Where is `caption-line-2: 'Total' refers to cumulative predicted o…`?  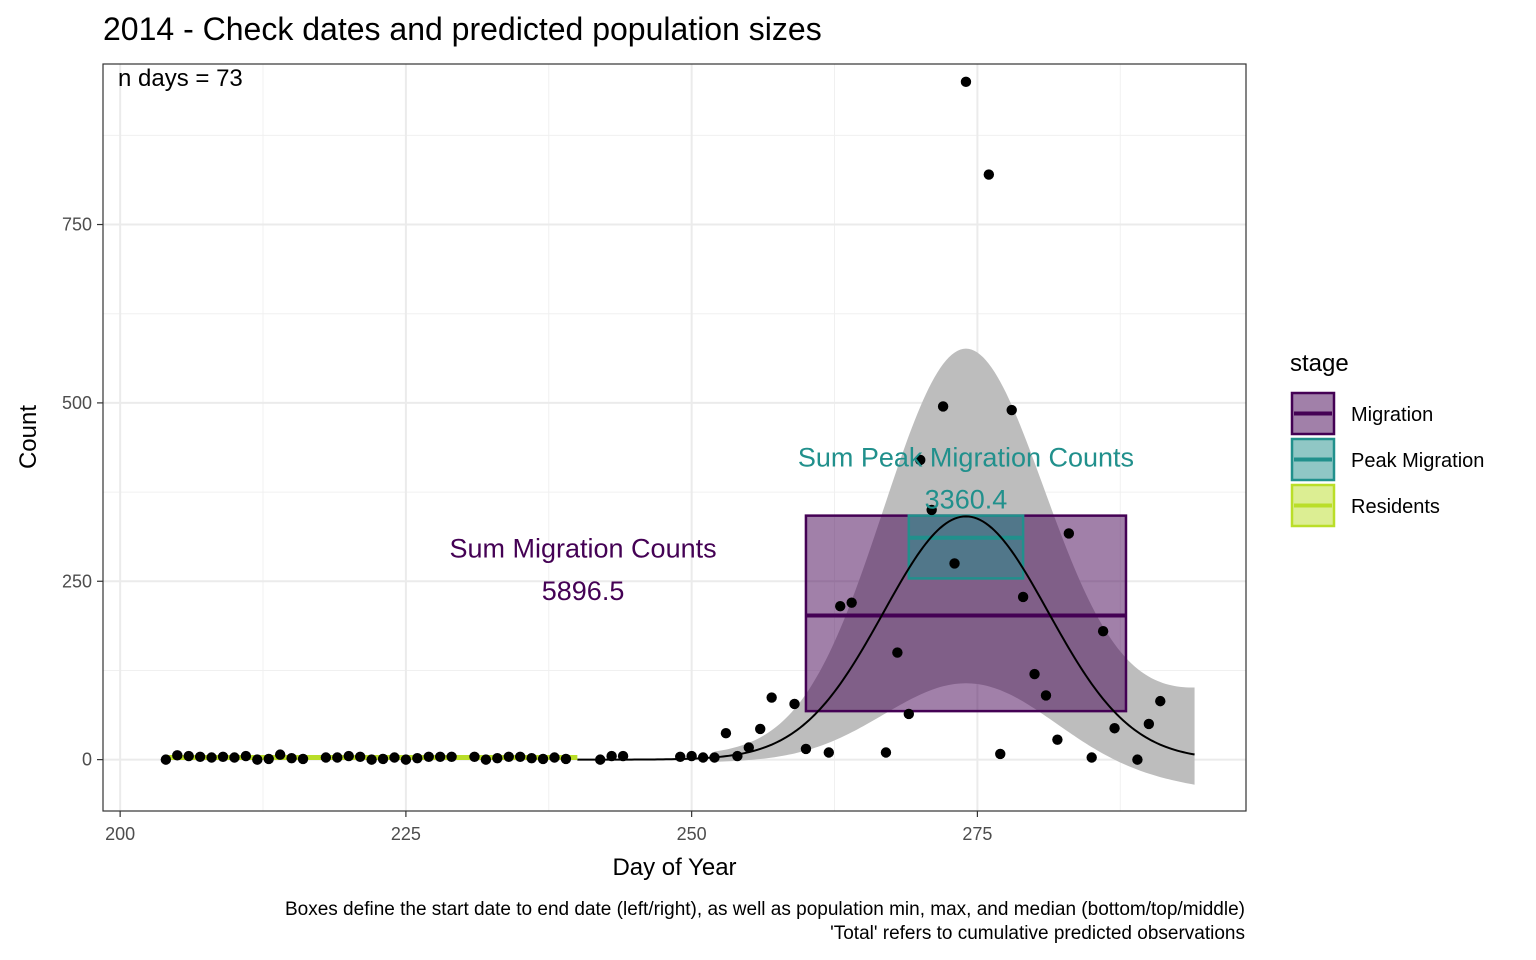
caption-line-2: 'Total' refers to cumulative predicted o… is located at coordinates (1037, 933).